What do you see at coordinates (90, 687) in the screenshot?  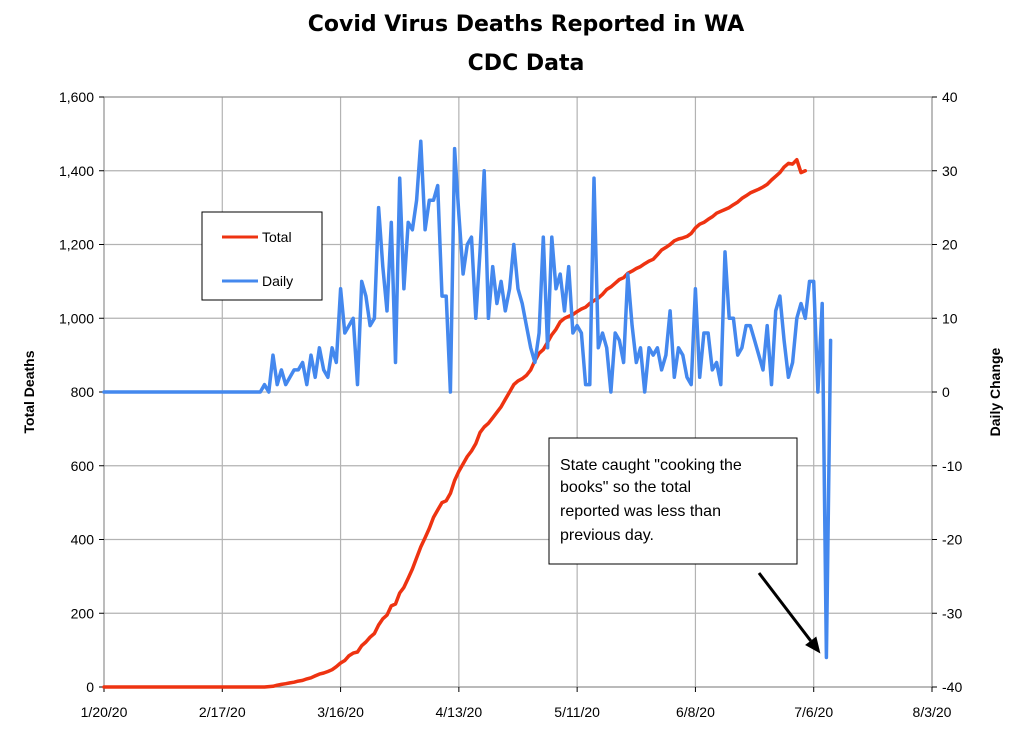 I see `y-tick-label: 0` at bounding box center [90, 687].